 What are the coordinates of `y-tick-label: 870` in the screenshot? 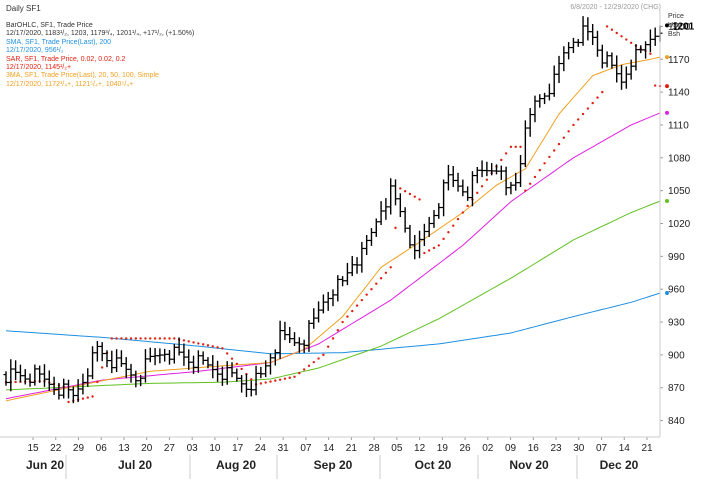 It's located at (676, 388).